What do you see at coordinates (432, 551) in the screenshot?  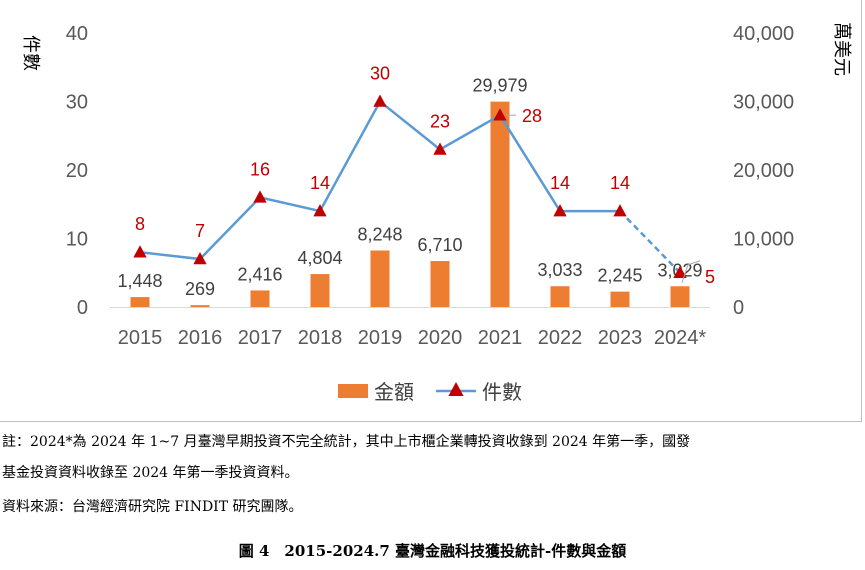 I see `figure-caption: 圖 4 2015-2024.7 臺灣金融科技獲投統計-件數與金額` at bounding box center [432, 551].